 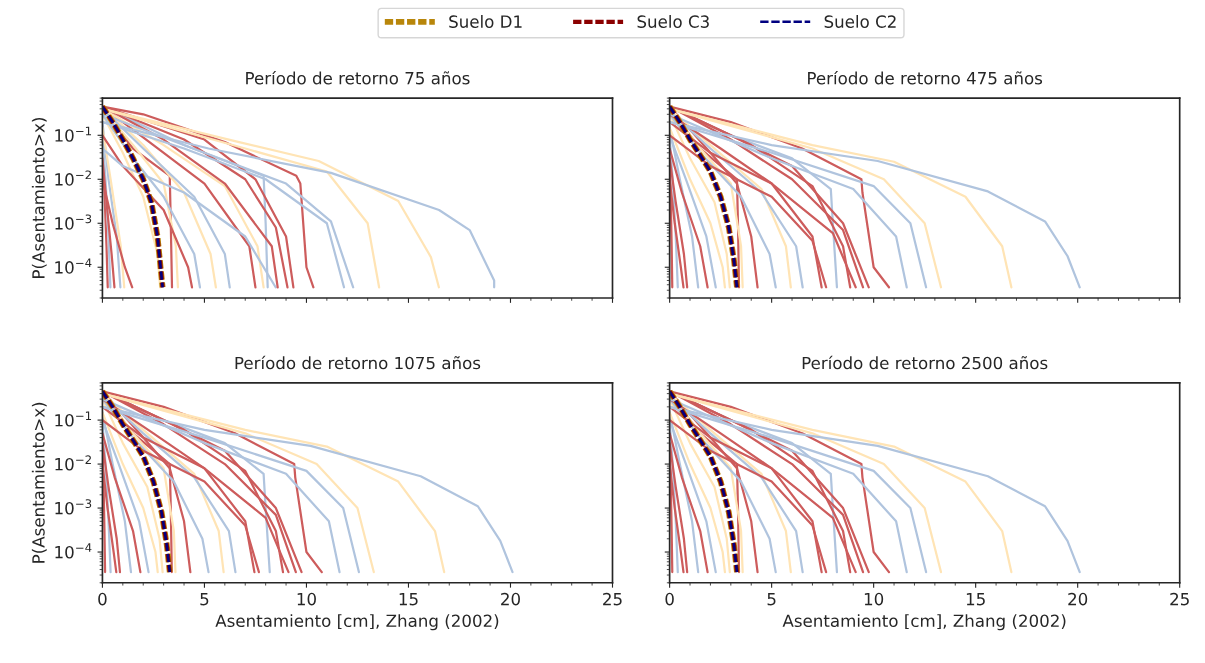 I want to click on legend-label: Suelo C3, so click(x=673, y=21).